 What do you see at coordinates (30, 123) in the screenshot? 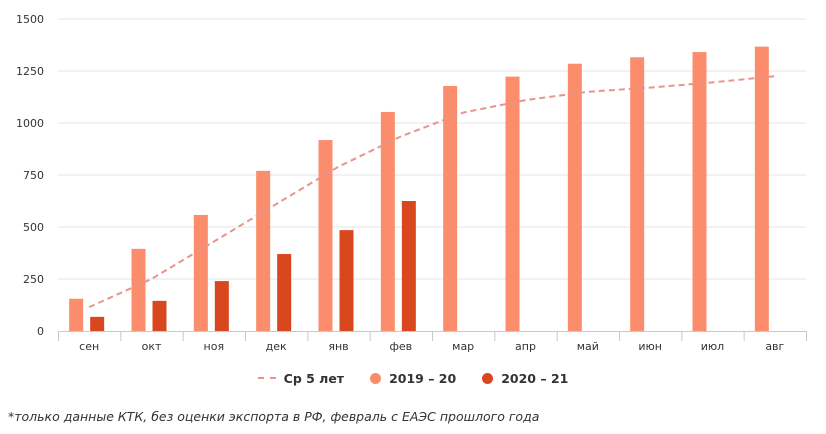
I see `y-tick-label: 1000` at bounding box center [30, 123].